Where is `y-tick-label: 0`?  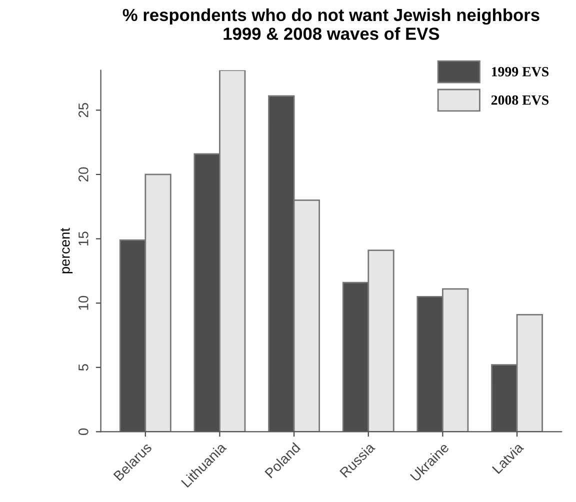
y-tick-label: 0 is located at coordinates (83, 432).